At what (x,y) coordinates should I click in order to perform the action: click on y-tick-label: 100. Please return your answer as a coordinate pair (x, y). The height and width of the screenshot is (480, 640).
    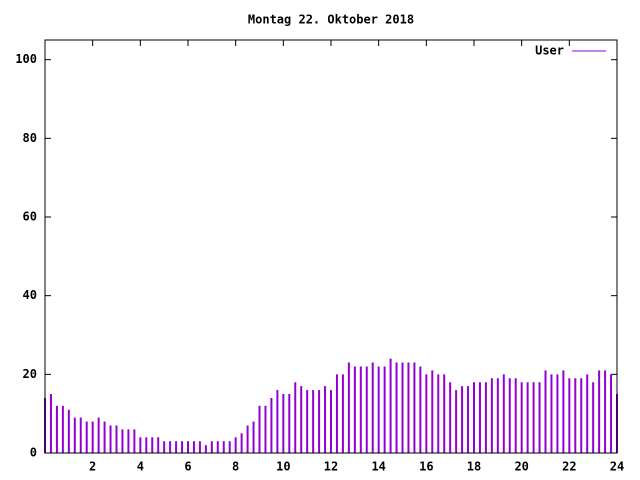
    Looking at the image, I should click on (26, 59).